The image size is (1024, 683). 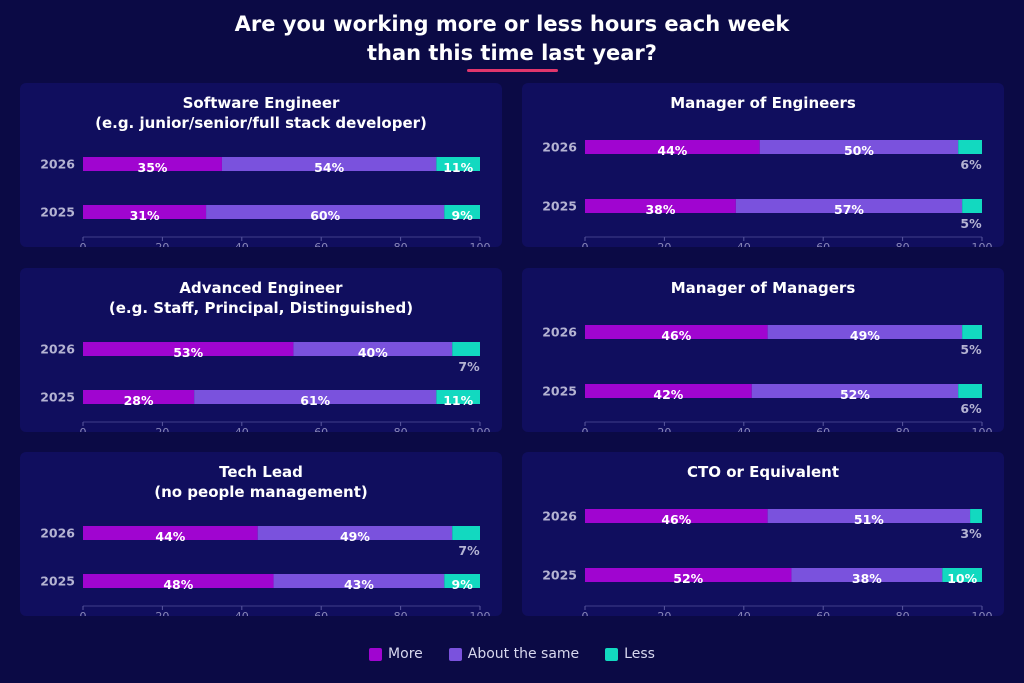 I want to click on data-label-about-the-same: 57%, so click(x=849, y=209).